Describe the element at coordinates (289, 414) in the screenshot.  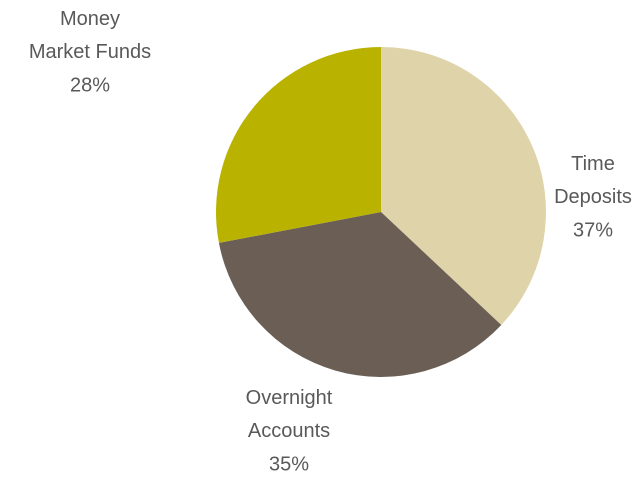
I see `slice-label: Overnight Accounts` at that location.